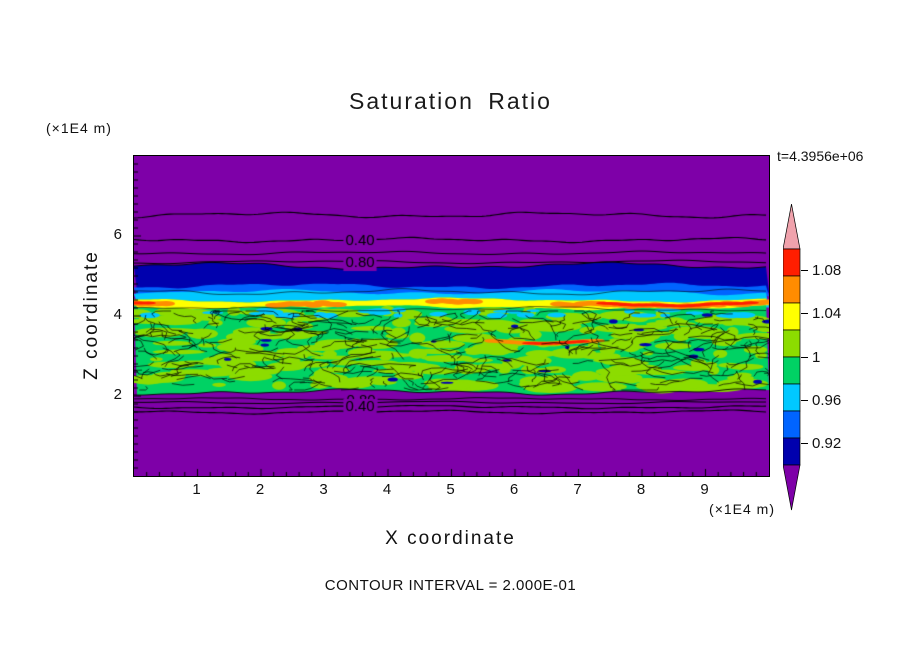 This screenshot has width=904, height=654. I want to click on colorbar-tick-label: 1.08, so click(827, 270).